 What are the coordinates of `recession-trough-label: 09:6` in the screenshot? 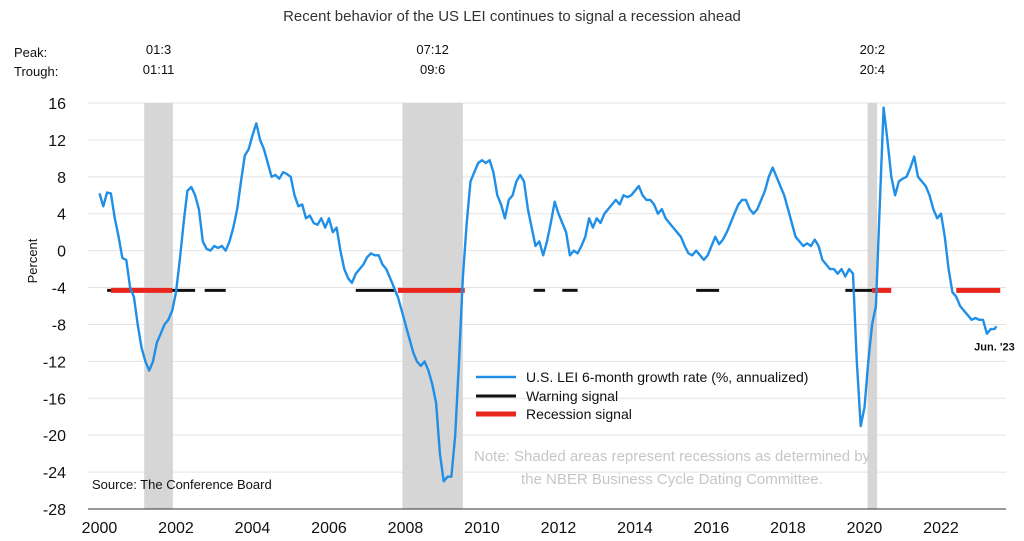 It's located at (432, 69).